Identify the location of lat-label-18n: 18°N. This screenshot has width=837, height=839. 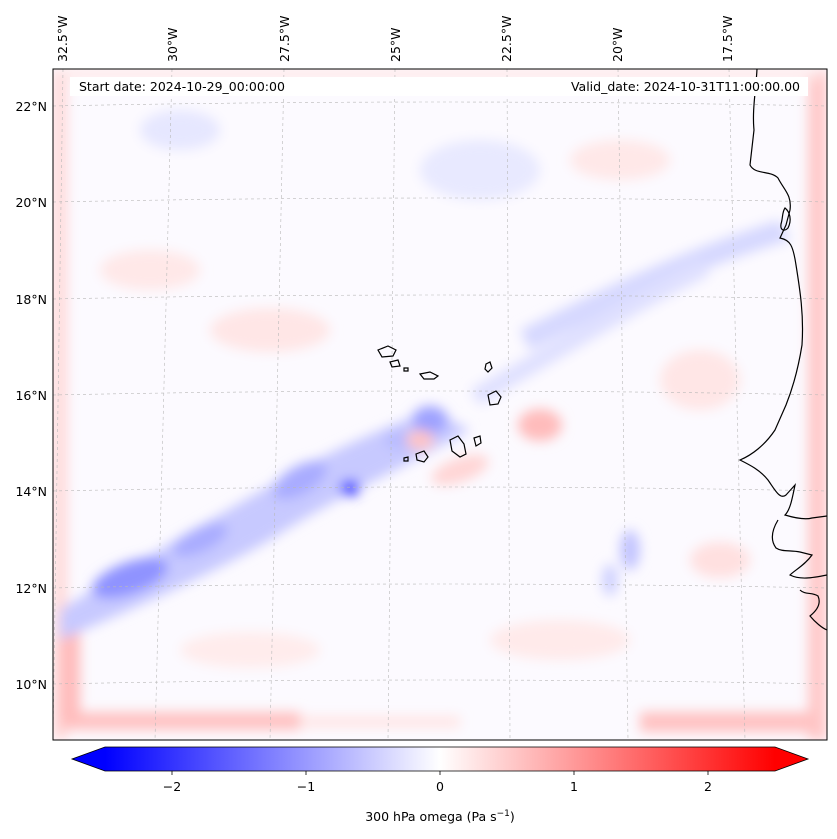
(31, 299).